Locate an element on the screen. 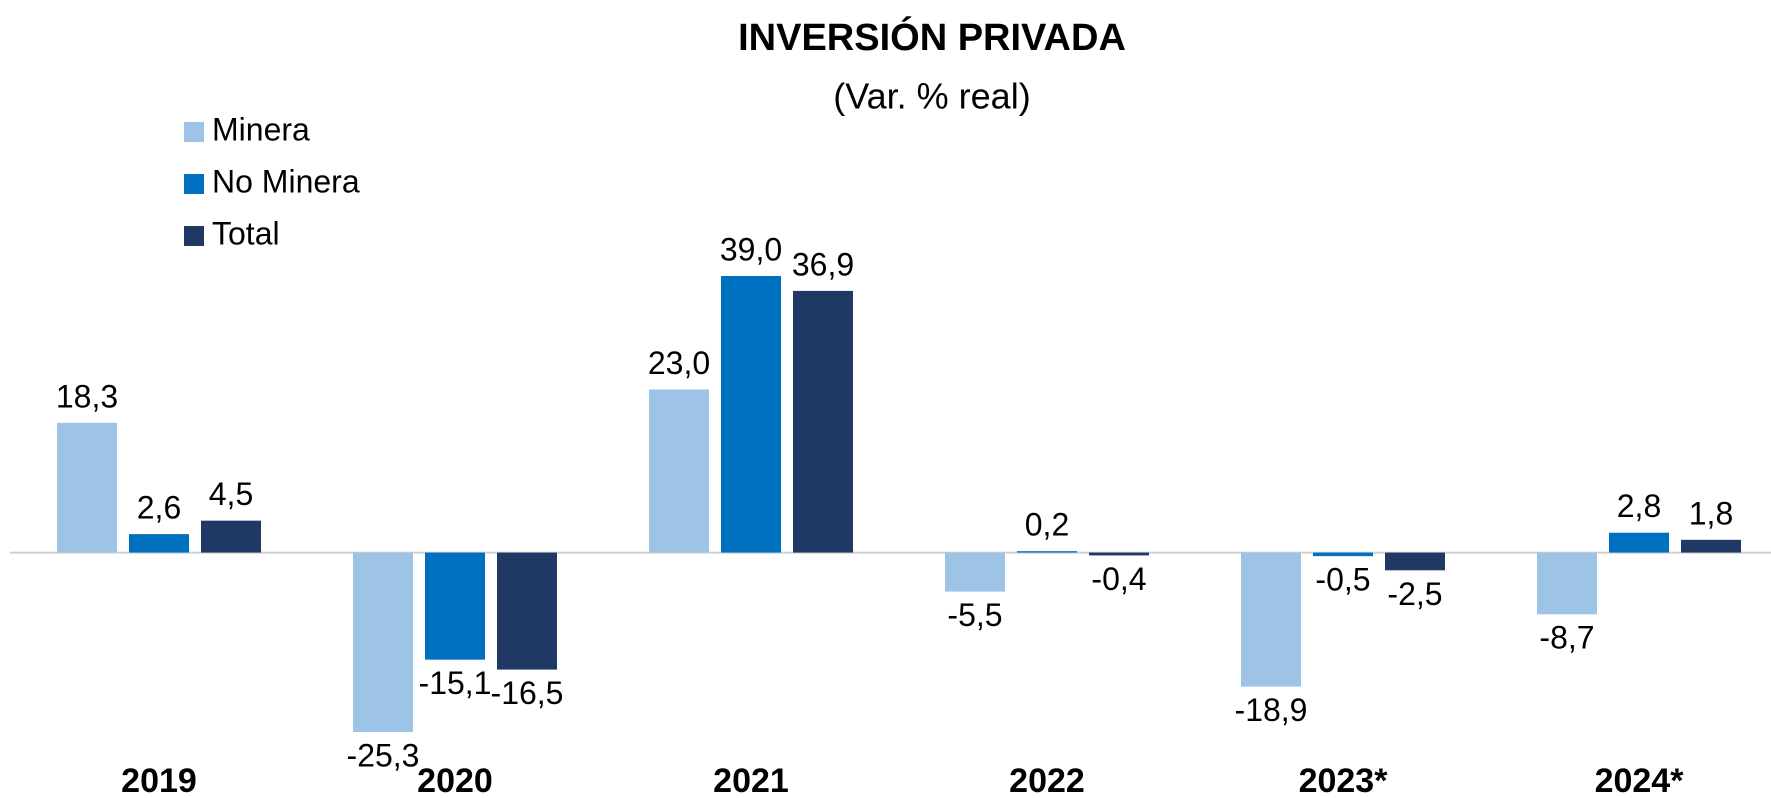  value-label: 0,2 is located at coordinates (1047, 525).